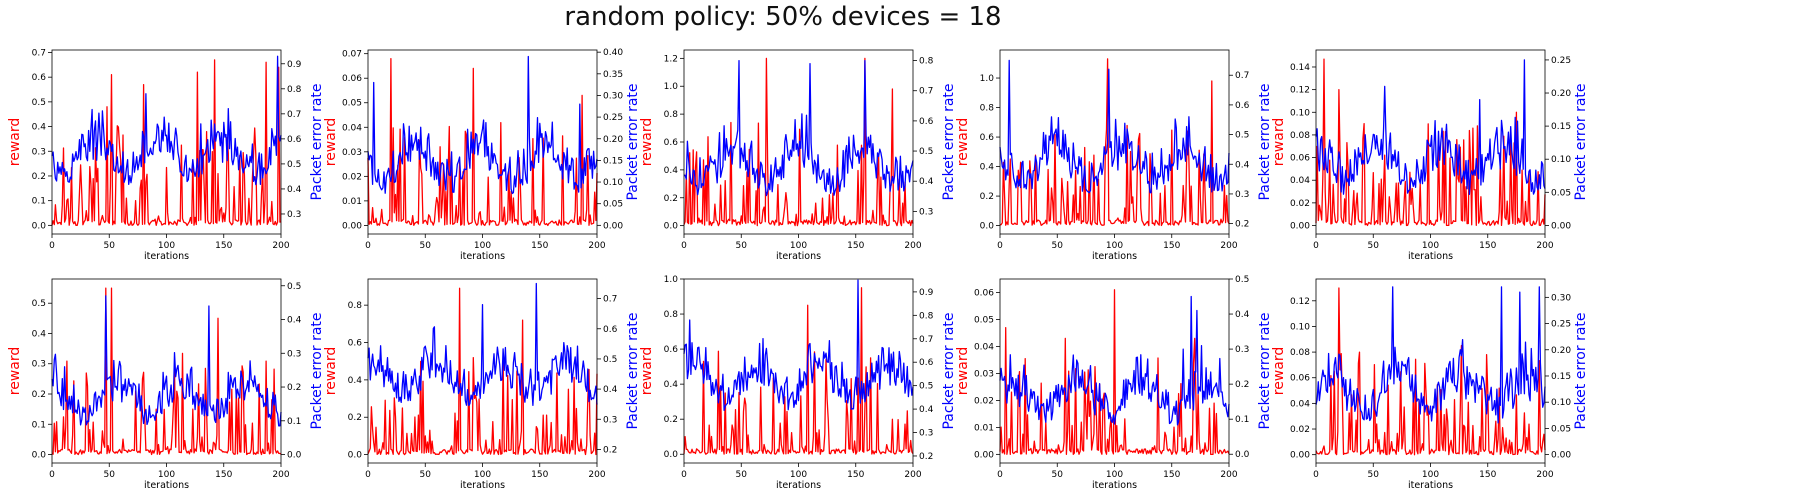  I want to click on figure-title: random policy: 50% devices = 18, so click(783, 17).